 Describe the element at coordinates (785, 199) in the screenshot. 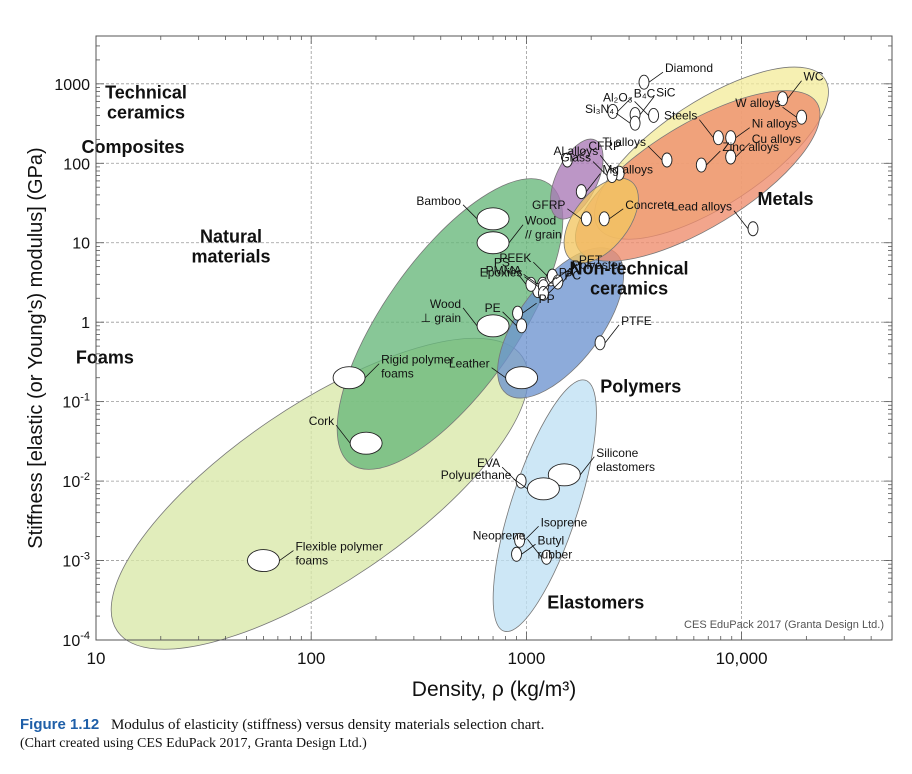

I see `family-label-metals: Metals` at that location.